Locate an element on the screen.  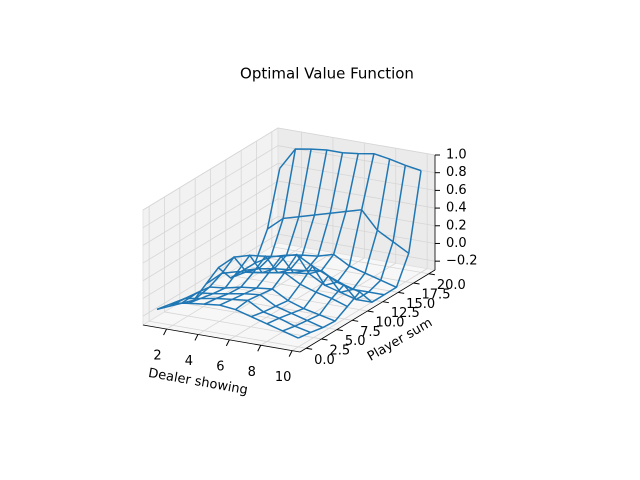
z-tick-label: 0.4 is located at coordinates (456, 208).